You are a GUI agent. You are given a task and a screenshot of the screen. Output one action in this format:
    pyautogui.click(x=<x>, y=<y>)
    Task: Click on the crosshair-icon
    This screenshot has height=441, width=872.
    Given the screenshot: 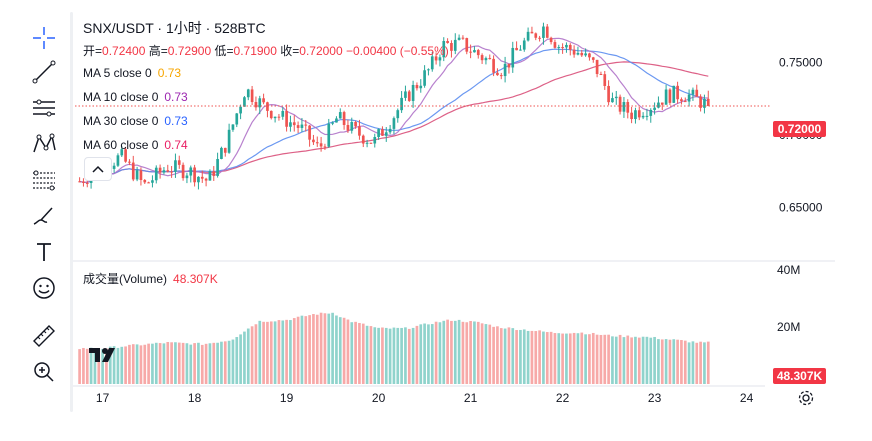 What is the action you would take?
    pyautogui.click(x=44, y=38)
    